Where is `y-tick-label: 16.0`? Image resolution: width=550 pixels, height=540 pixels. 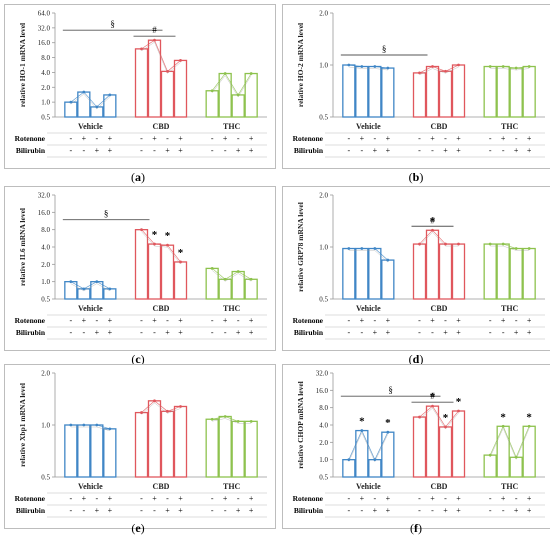
y-tick-label: 16.0 is located at coordinates (44, 43).